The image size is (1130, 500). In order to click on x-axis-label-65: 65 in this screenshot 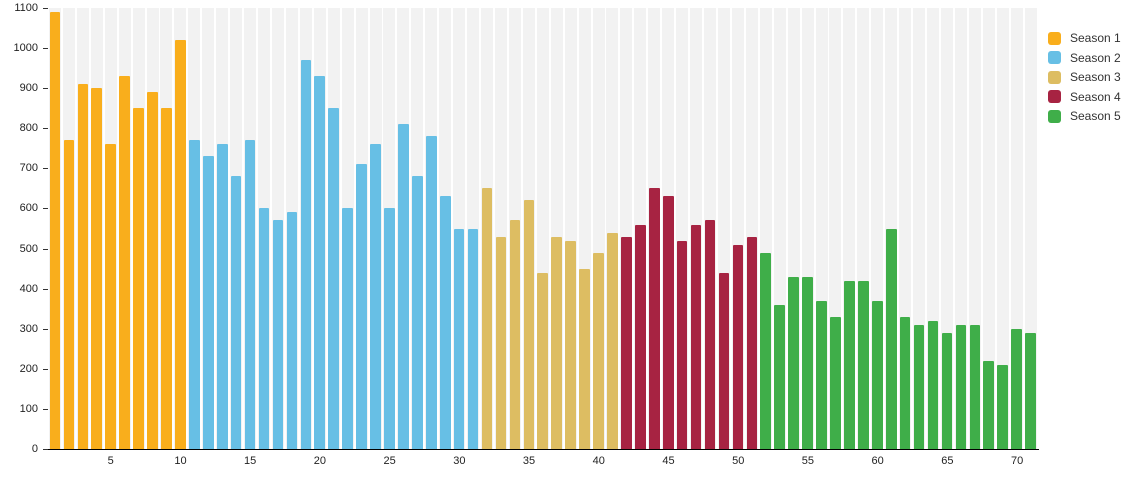, I will do `click(947, 461)`.